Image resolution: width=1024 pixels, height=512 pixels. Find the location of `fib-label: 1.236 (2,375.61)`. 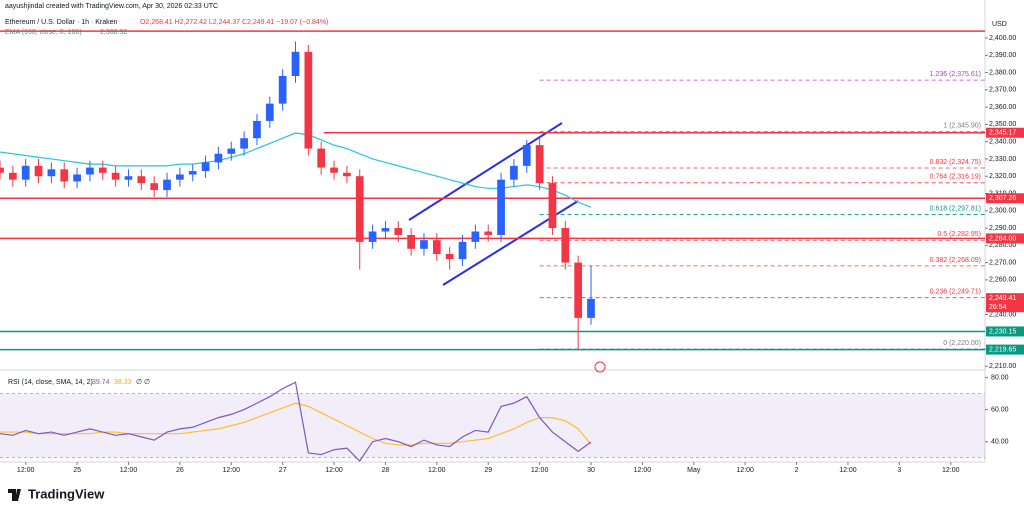

fib-label: 1.236 (2,375.61) is located at coordinates (955, 74).